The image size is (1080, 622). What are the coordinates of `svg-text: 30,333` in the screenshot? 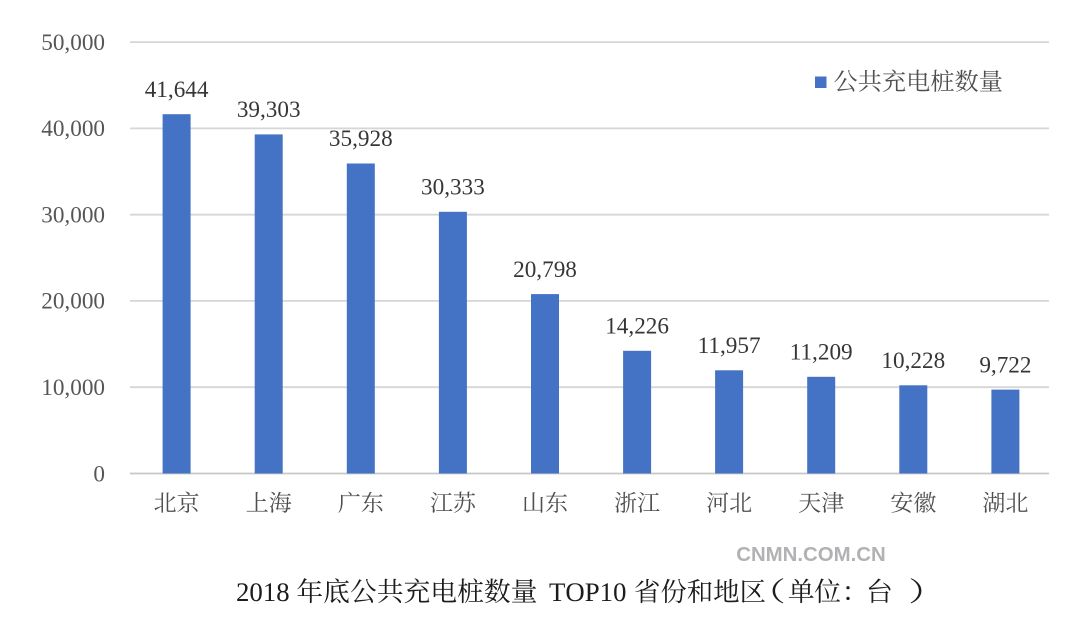 It's located at (453, 188).